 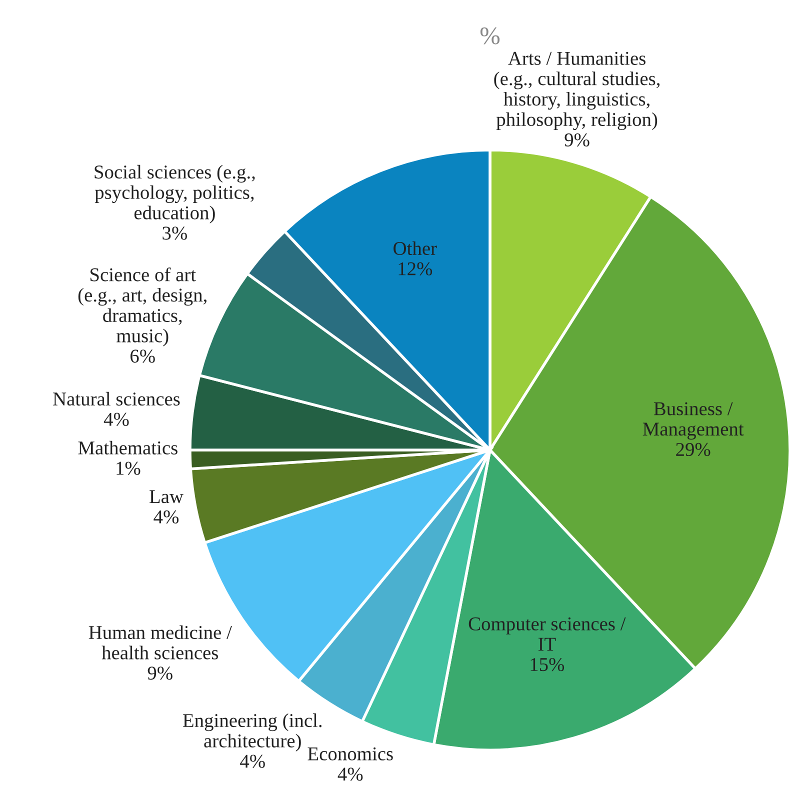 What do you see at coordinates (116, 399) in the screenshot?
I see `slice-label: Natural sciences` at bounding box center [116, 399].